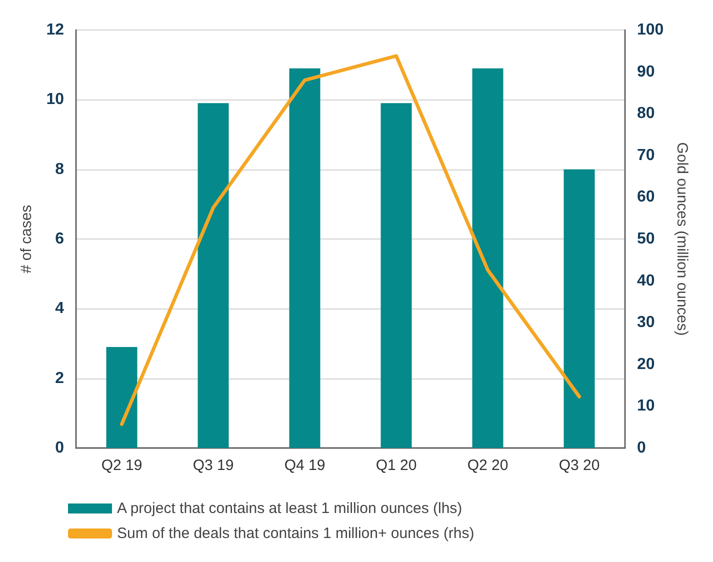 The image size is (713, 562). Describe the element at coordinates (55, 99) in the screenshot. I see `y-tick-label: 10` at that location.